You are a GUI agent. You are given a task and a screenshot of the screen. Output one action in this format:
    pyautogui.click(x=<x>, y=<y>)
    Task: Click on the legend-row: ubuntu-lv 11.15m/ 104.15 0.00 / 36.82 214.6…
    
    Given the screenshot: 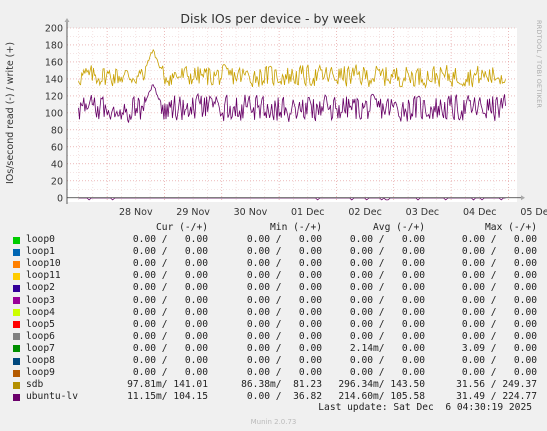 What is the action you would take?
    pyautogui.click(x=274, y=397)
    